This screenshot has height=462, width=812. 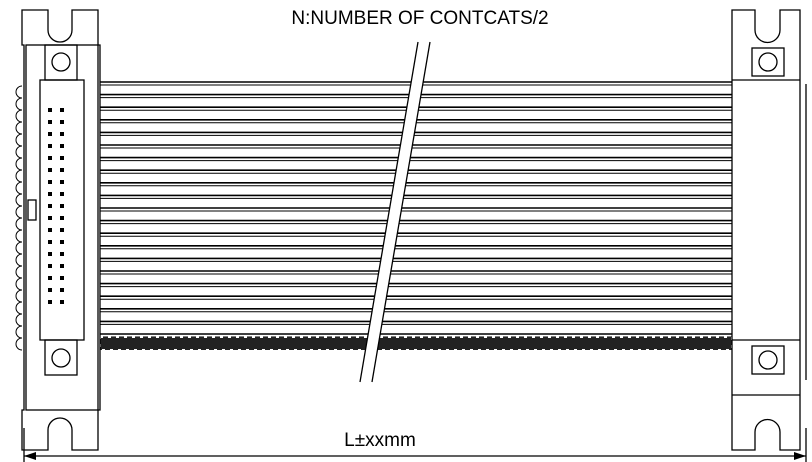 I want to click on cable-band-texture, so click(x=416, y=343).